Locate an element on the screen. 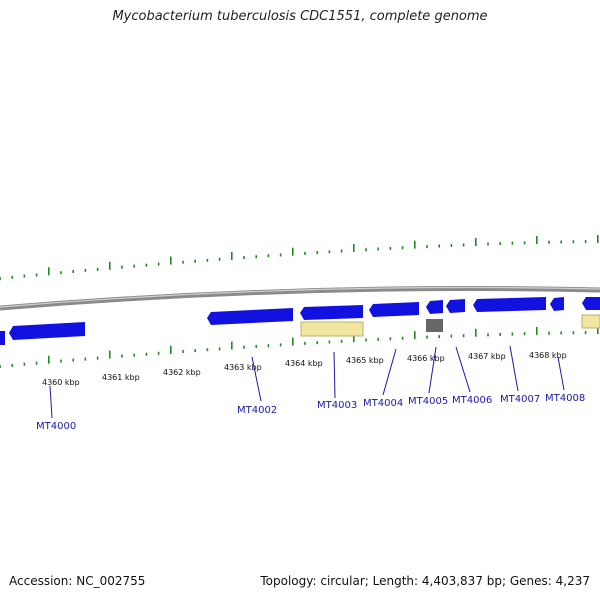  gene-label-mt4004: MT4004 is located at coordinates (383, 403).